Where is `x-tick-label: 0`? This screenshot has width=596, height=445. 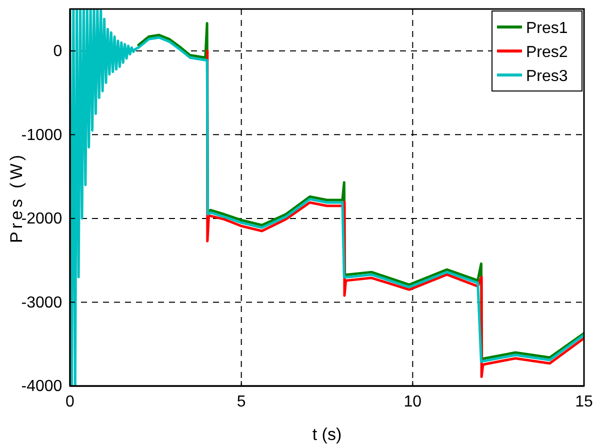 x-tick-label: 0 is located at coordinates (70, 402).